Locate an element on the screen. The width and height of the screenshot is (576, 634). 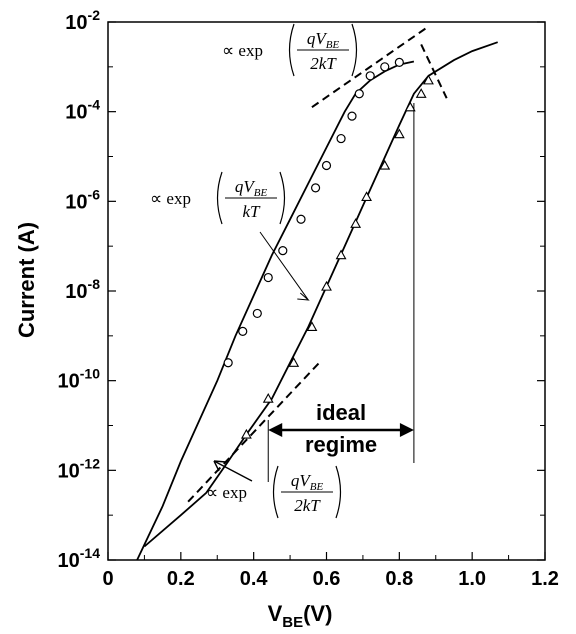
annotation-bottom-pointer is located at coordinates (233, 471).